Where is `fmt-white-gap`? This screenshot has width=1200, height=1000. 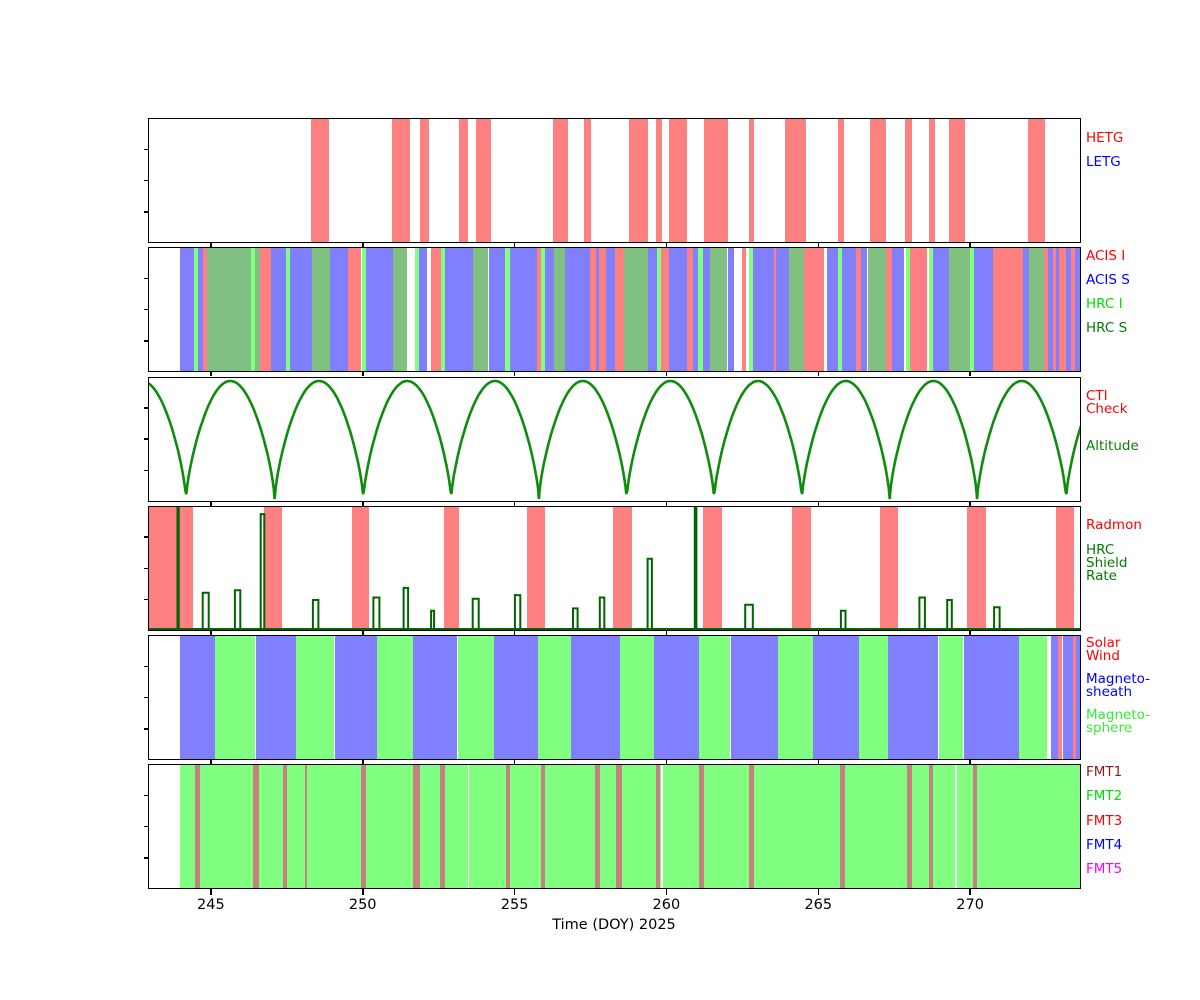
fmt-white-gap is located at coordinates (662, 826).